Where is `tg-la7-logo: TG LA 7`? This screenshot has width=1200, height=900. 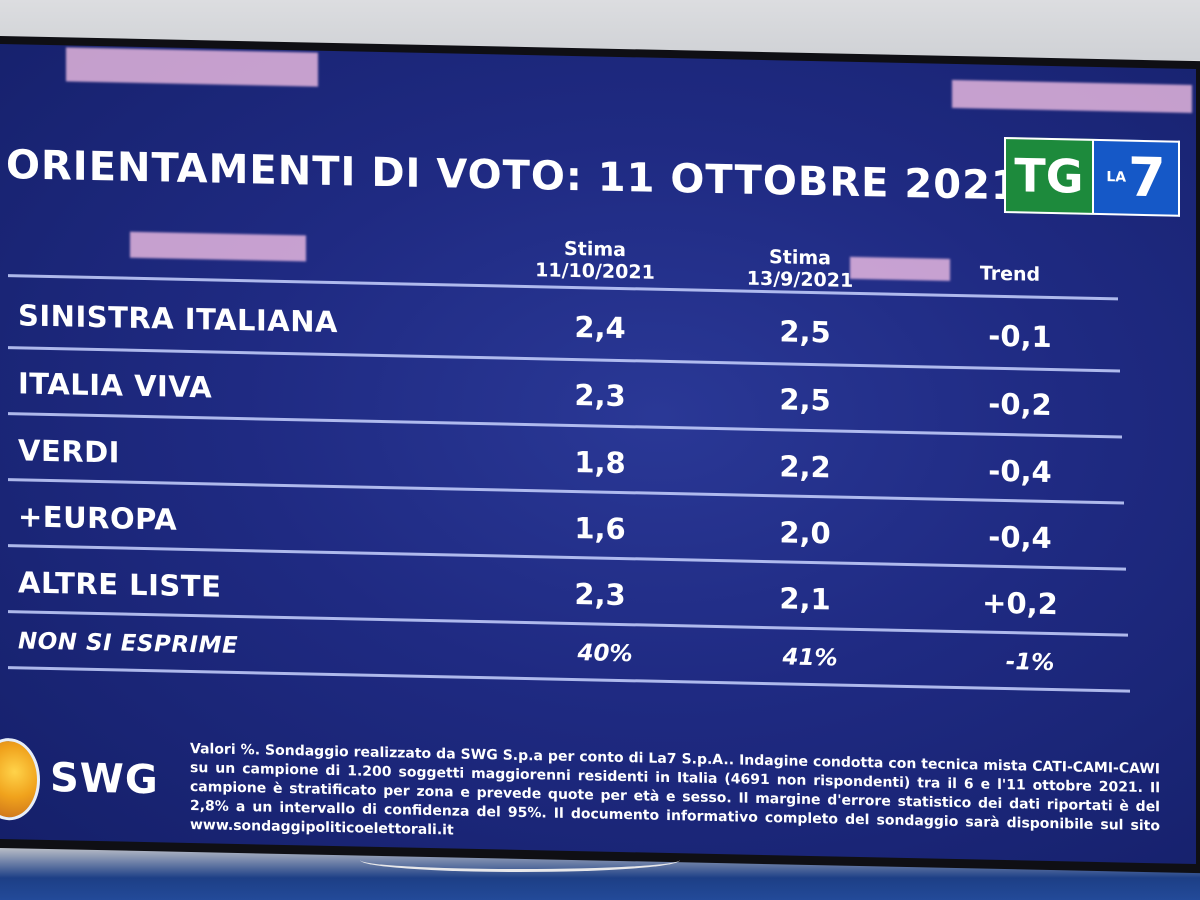
tg-la7-logo: TG LA 7 is located at coordinates (1092, 177).